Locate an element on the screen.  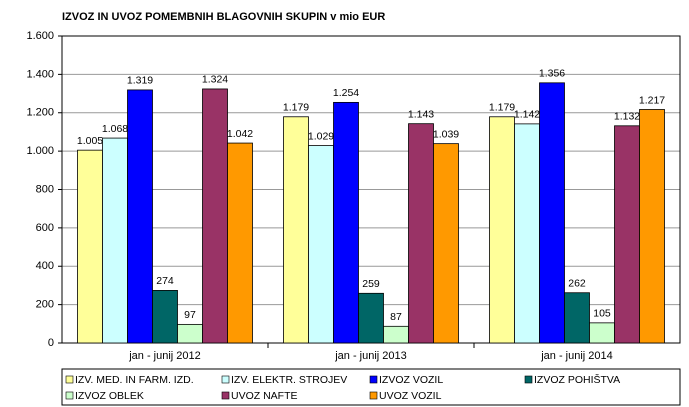
value-label: 1.356 is located at coordinates (552, 74).